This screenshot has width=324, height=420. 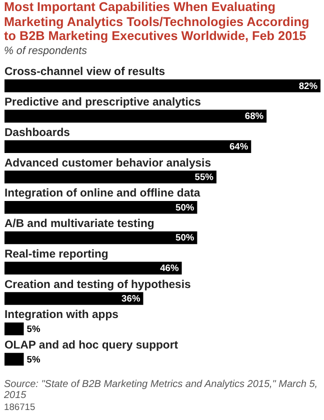 I want to click on y-tick-label: Integration with apps, so click(x=61, y=315).